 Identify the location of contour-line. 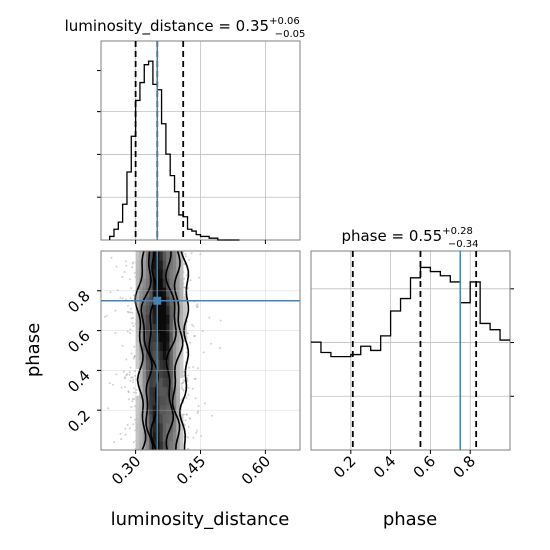
(153, 350).